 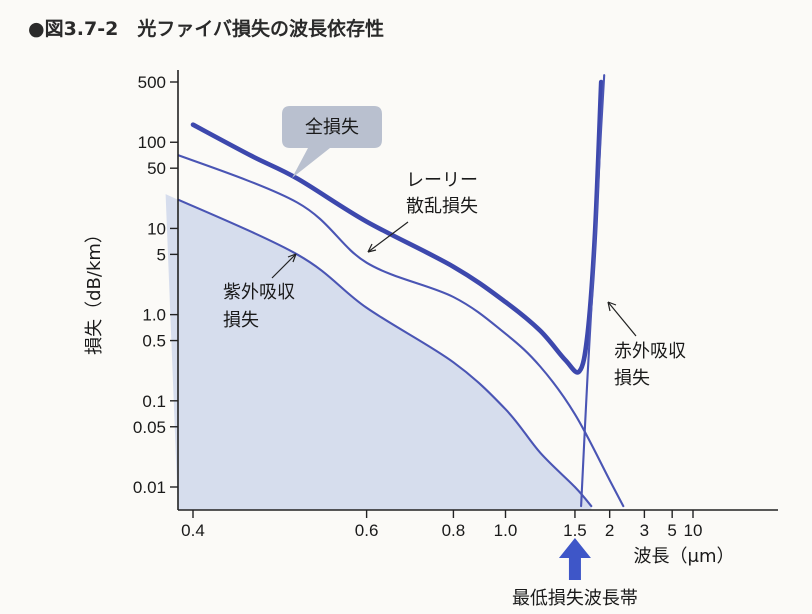 I want to click on optimum-wavelength-arrow, so click(x=574, y=559).